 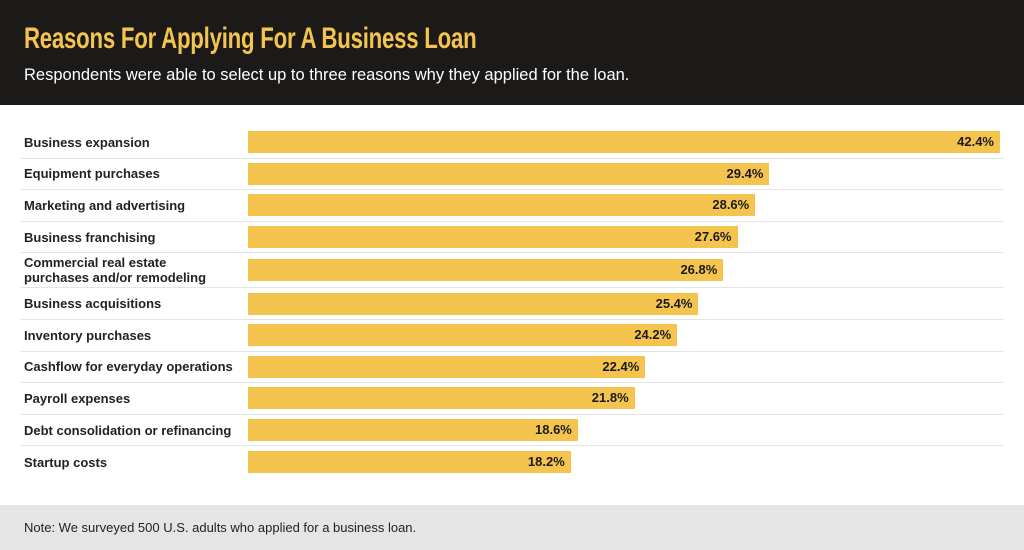 I want to click on bar-row: Marketing and advertising 28.6%, so click(x=512, y=206).